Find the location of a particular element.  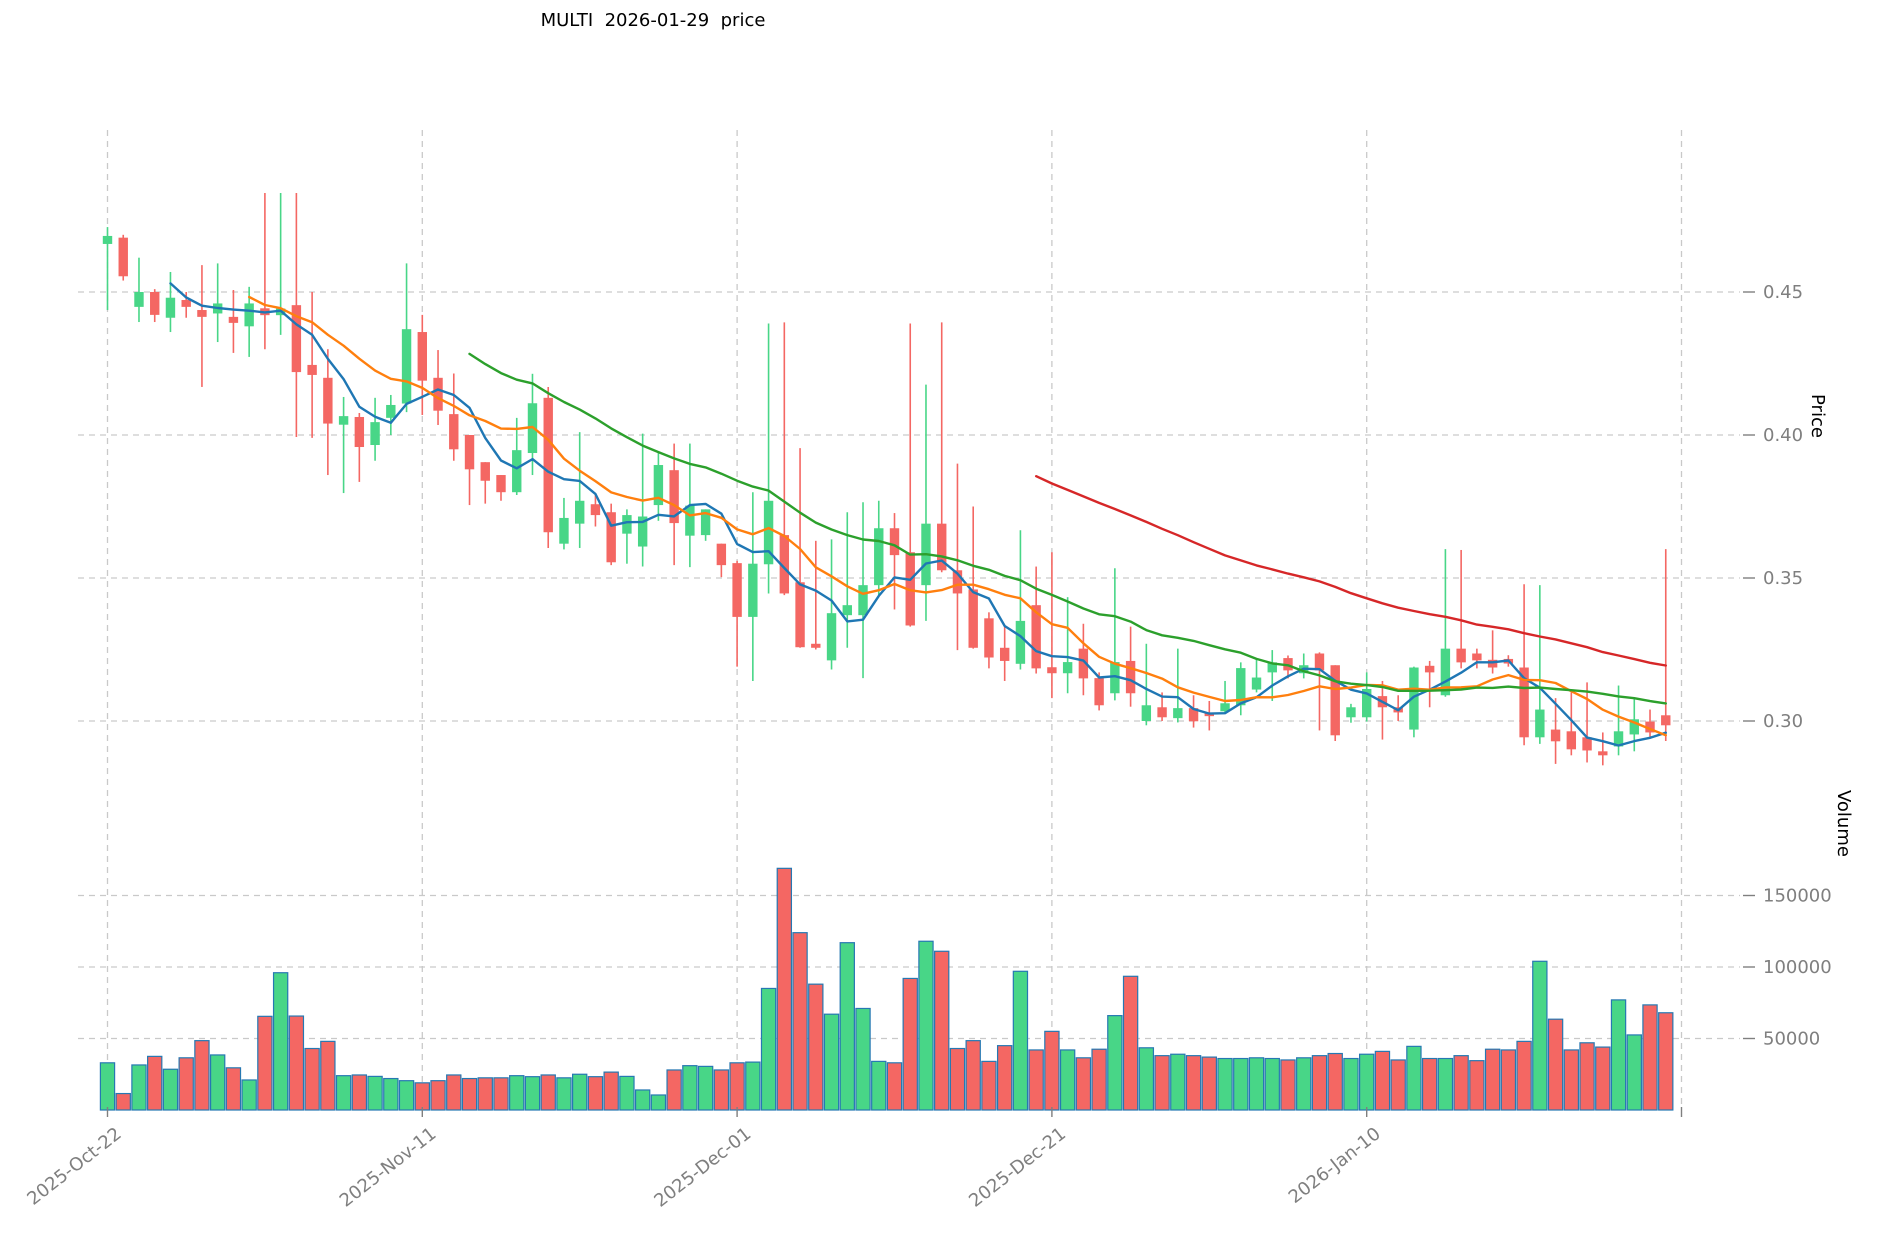

volume-tick-label: 50000 is located at coordinates (1791, 1039).